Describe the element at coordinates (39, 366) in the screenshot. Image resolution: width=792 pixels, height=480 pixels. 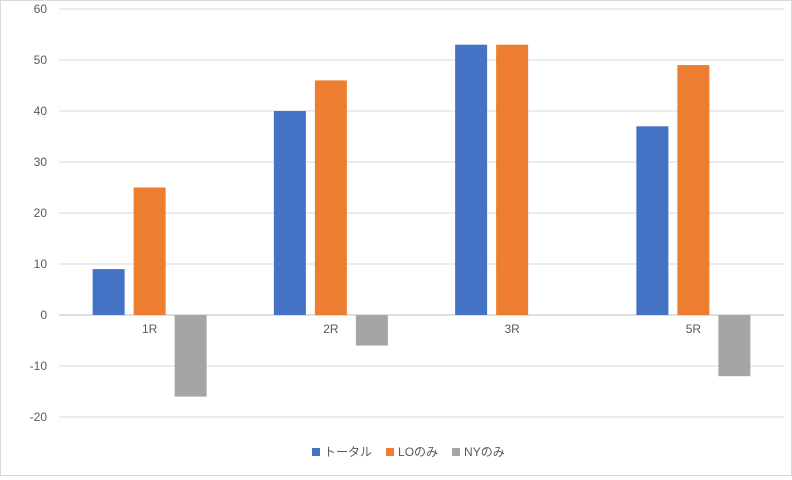
I see `y-tick-label: -10` at that location.